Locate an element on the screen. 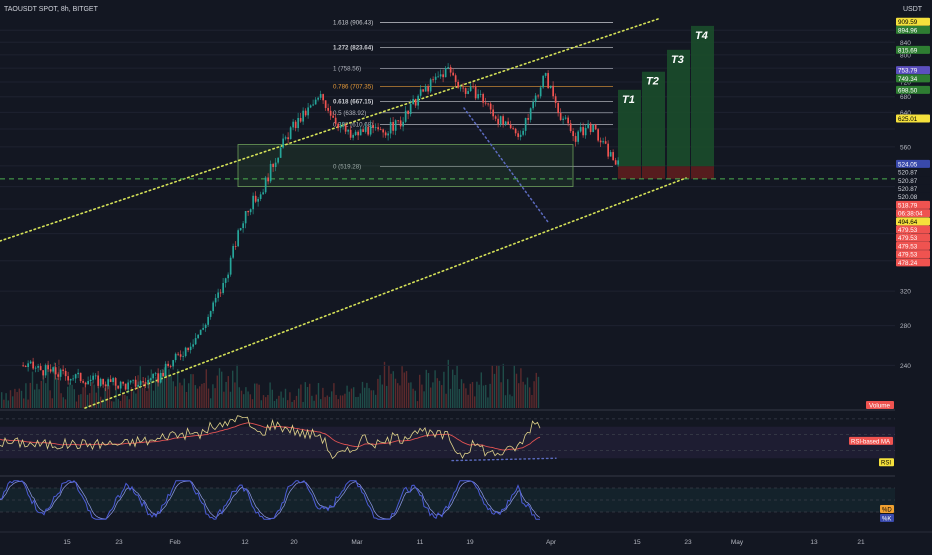 The width and height of the screenshot is (932, 555). price-tag-label: 494.64 is located at coordinates (908, 222).